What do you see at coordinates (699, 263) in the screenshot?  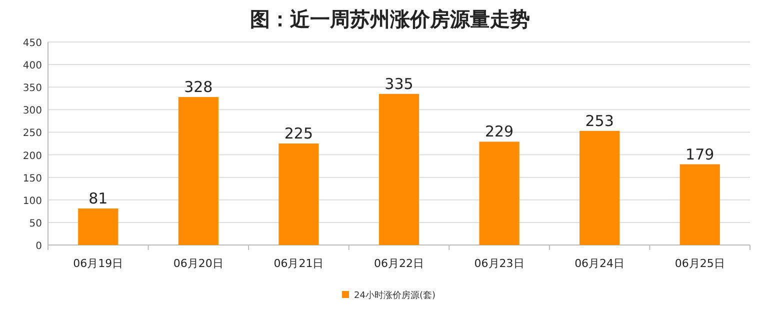 I see `x-tick-label: 06月25日` at bounding box center [699, 263].